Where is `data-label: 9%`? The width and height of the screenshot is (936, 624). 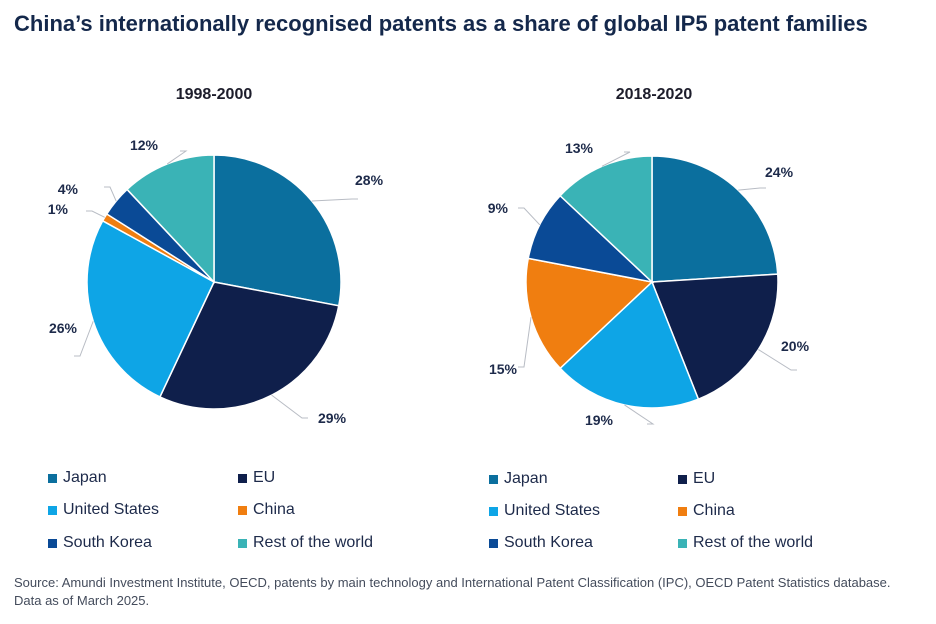 data-label: 9% is located at coordinates (498, 208).